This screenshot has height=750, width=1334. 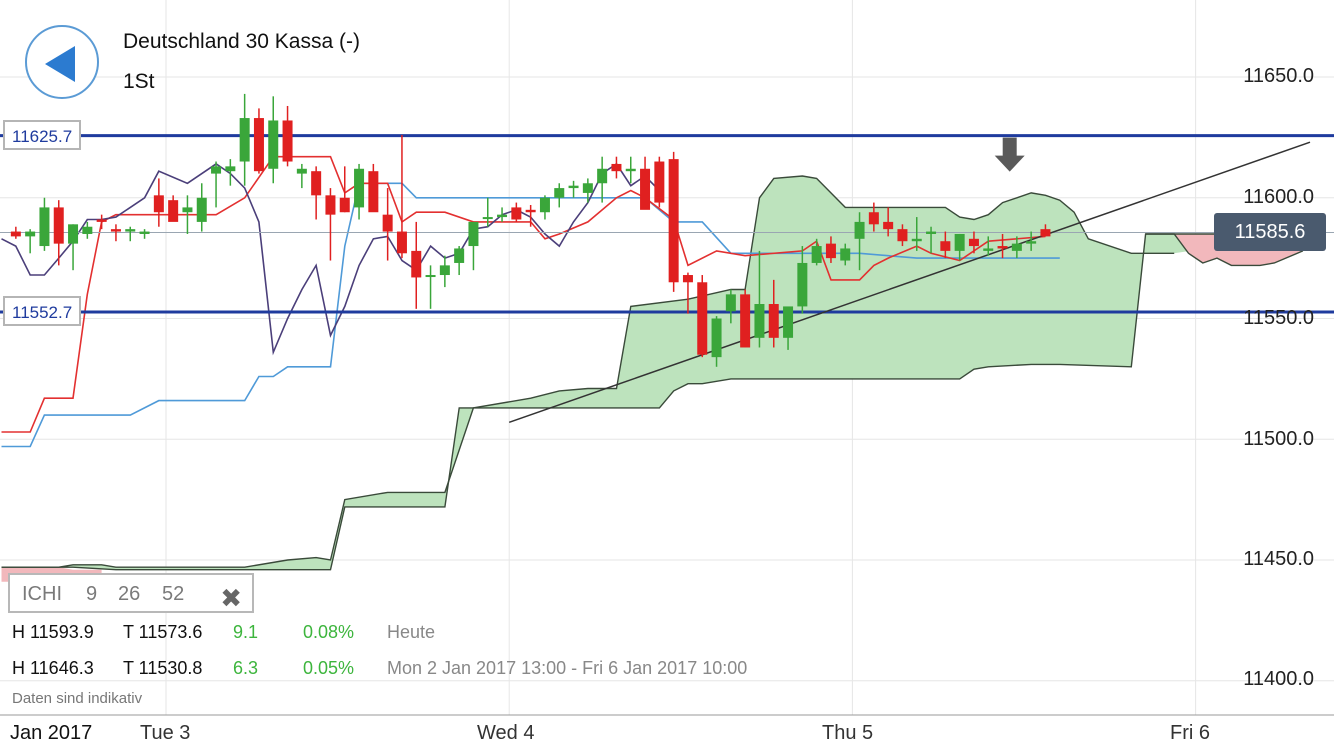 I want to click on down-arrow-icon, so click(x=1009, y=154).